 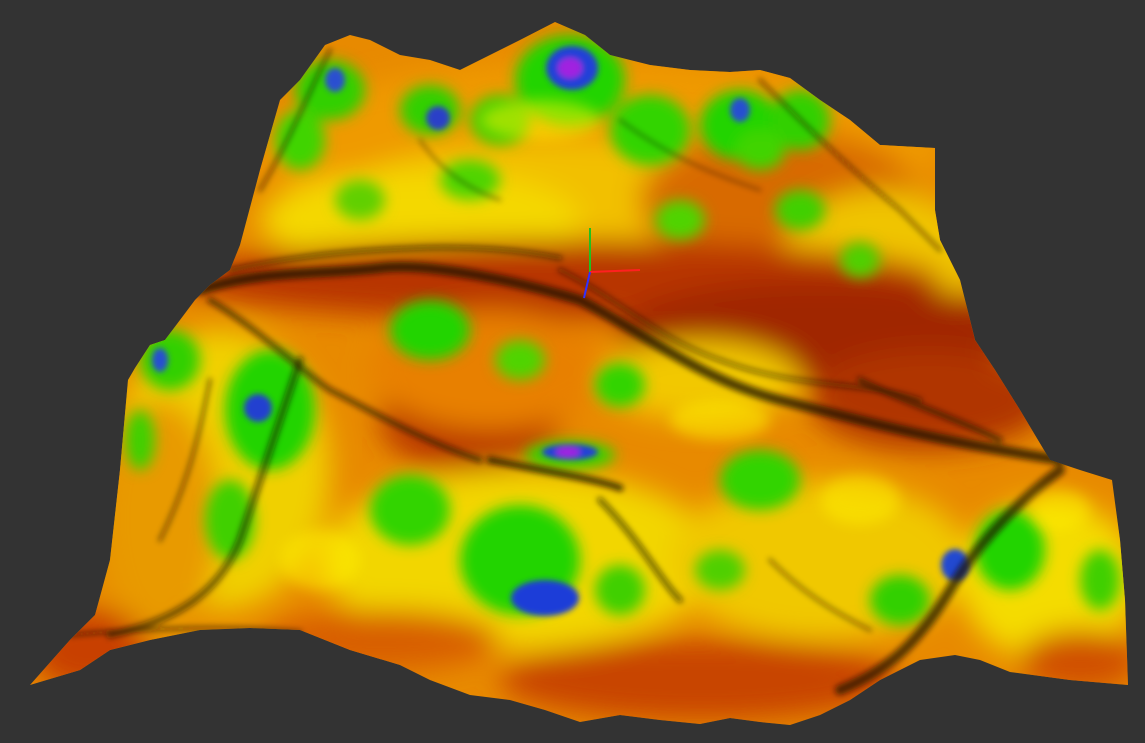 What do you see at coordinates (615, 271) in the screenshot?
I see `axis-x-line` at bounding box center [615, 271].